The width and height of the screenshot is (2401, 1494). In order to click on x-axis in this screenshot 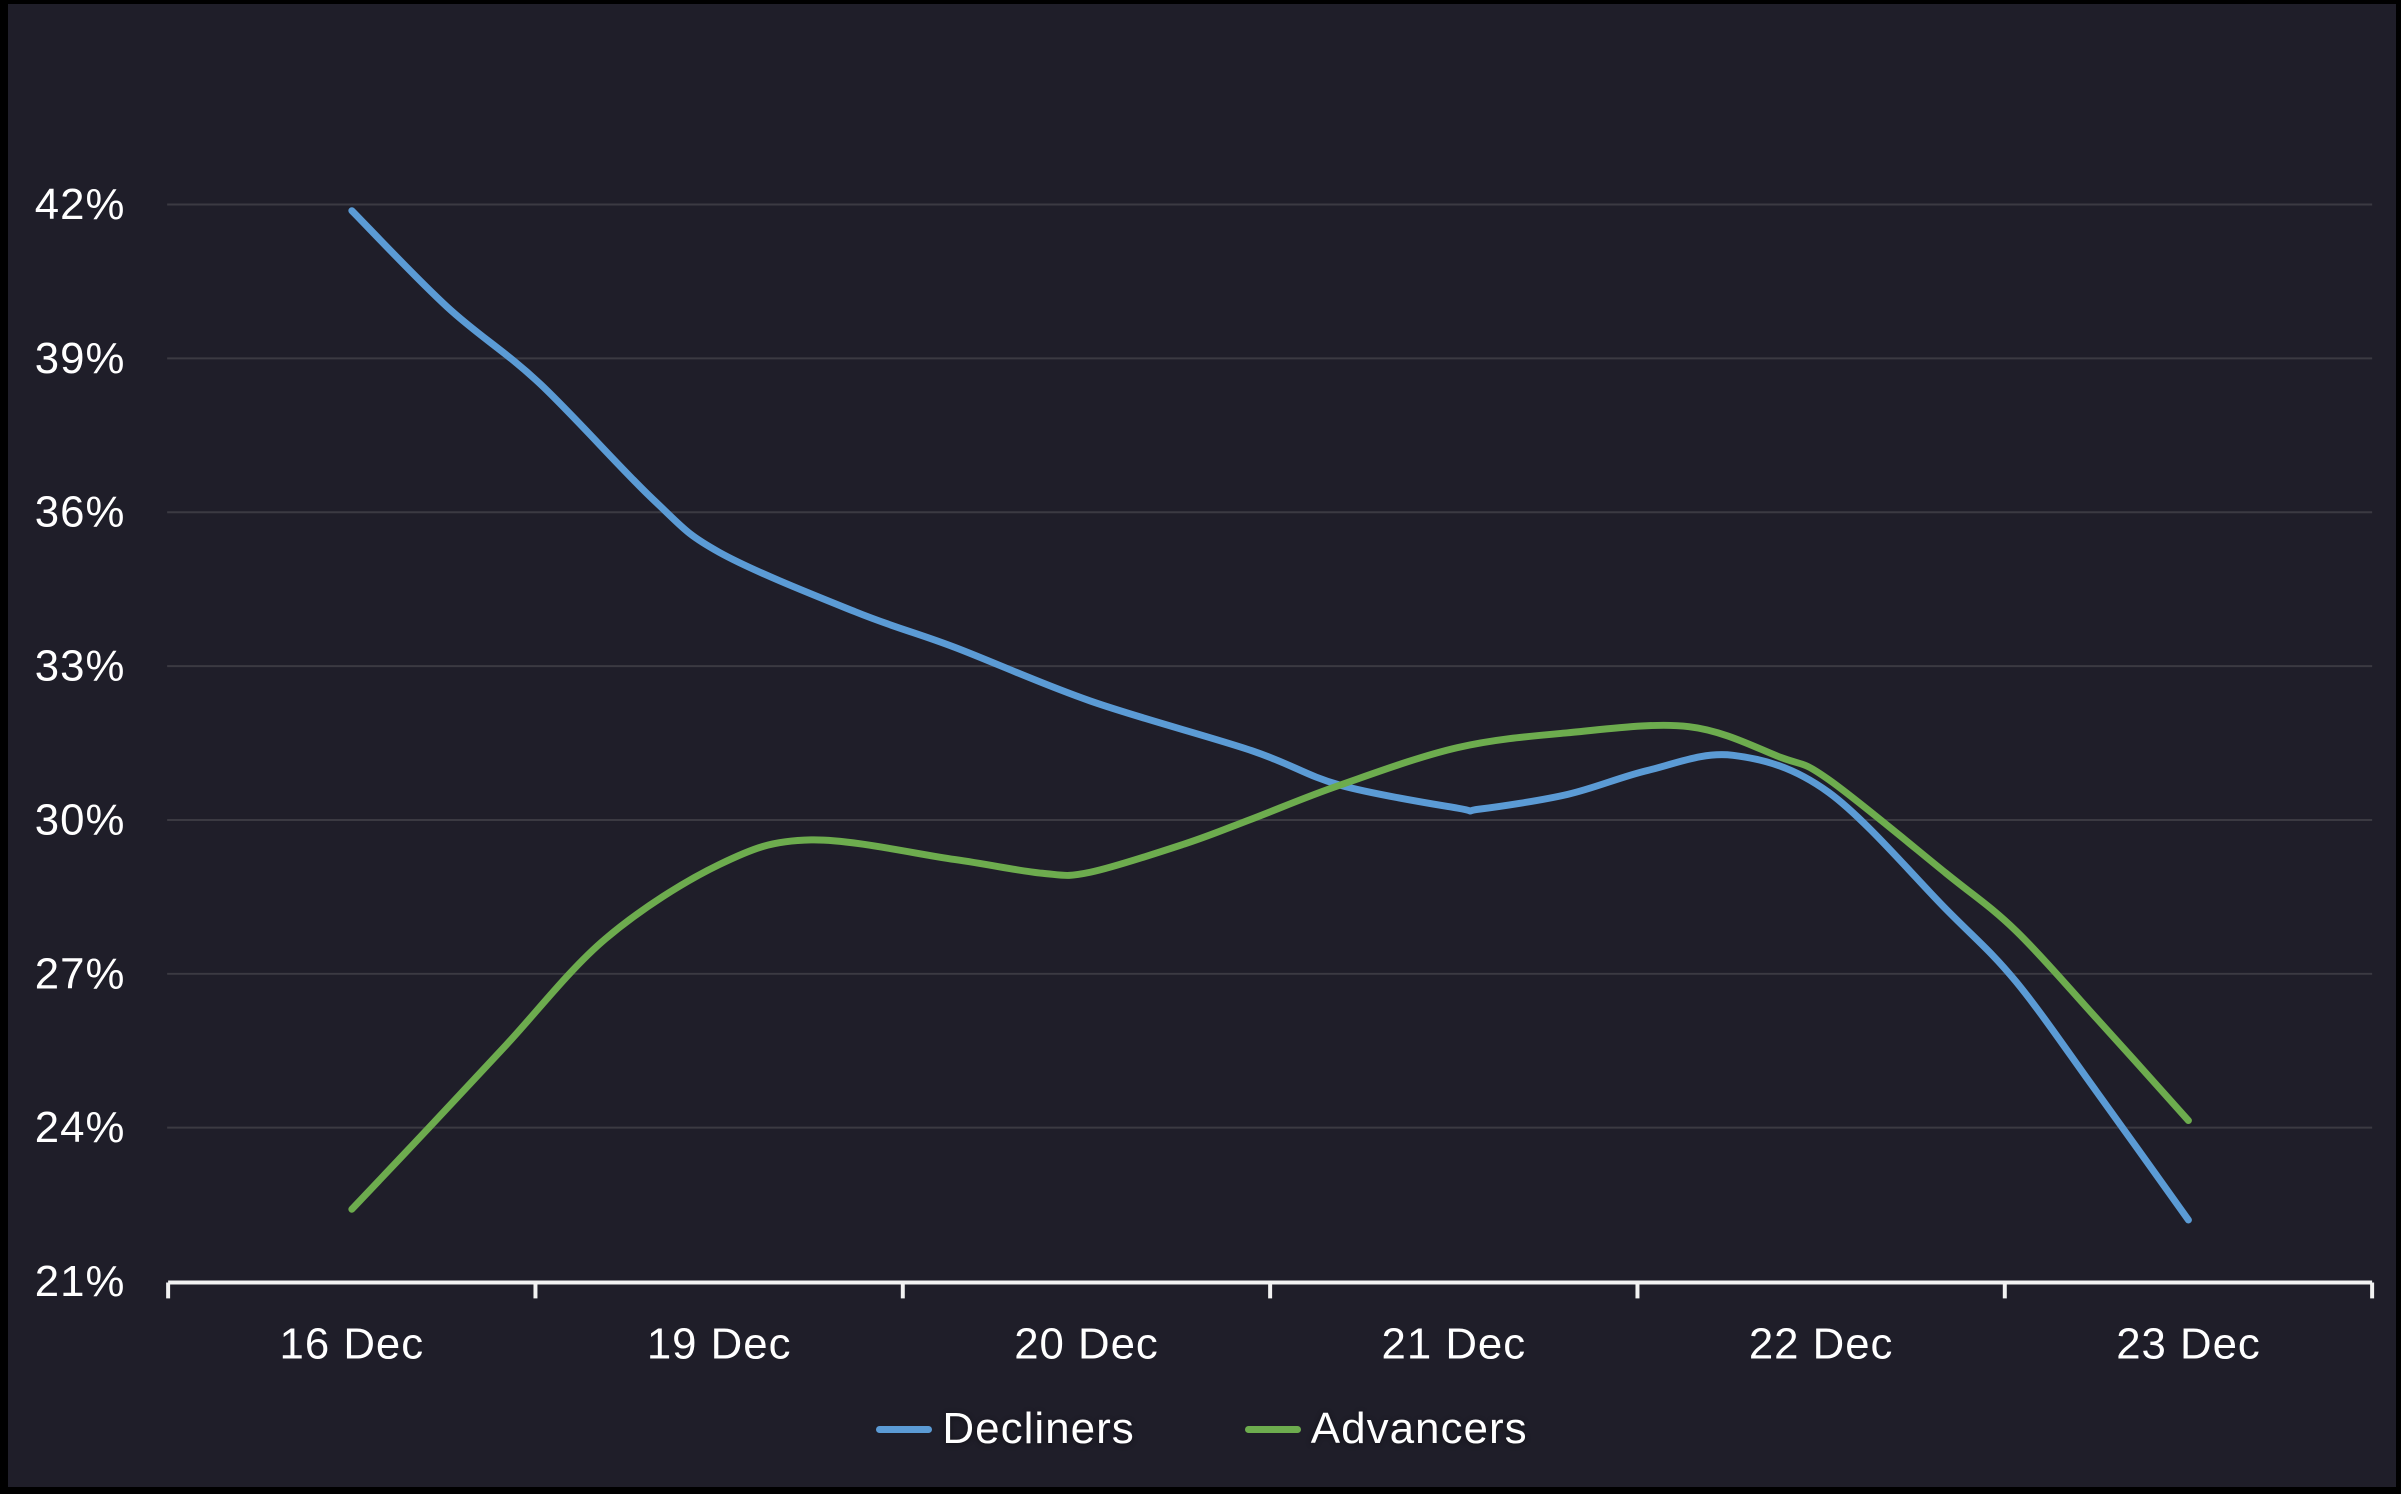, I will do `click(1270, 1289)`.